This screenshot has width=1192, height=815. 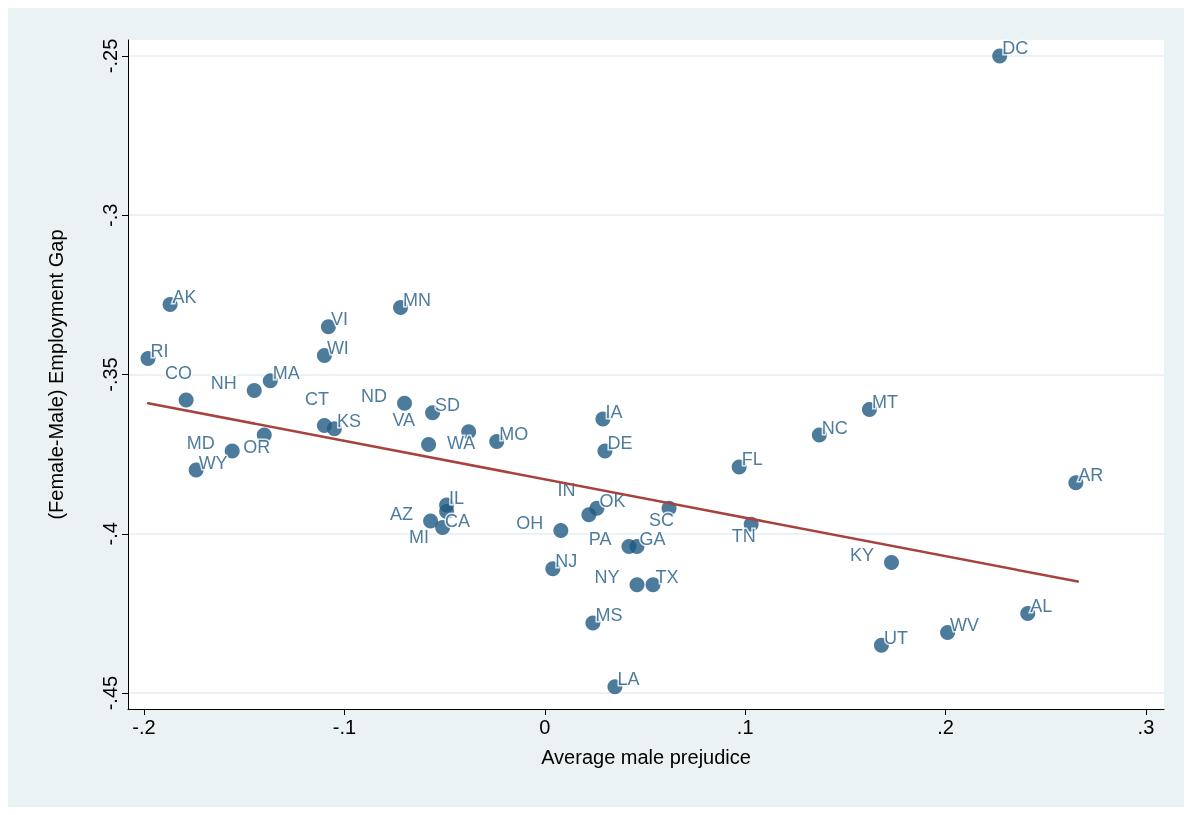 I want to click on data-label: NJ, so click(x=566, y=561).